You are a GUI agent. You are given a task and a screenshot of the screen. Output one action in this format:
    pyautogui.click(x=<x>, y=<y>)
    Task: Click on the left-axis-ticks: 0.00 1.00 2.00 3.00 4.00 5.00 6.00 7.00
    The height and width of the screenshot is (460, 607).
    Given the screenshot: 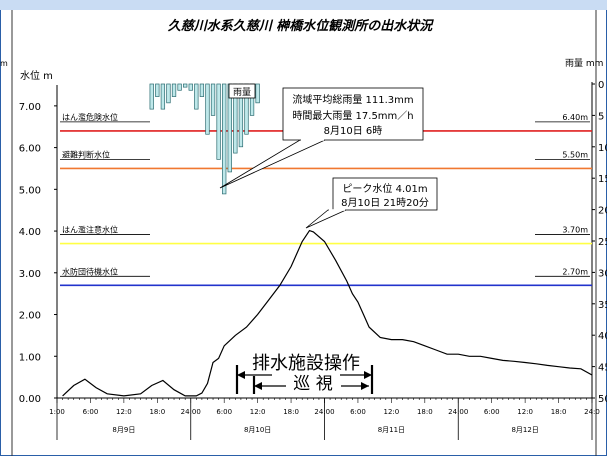 What is the action you would take?
    pyautogui.click(x=38, y=253)
    